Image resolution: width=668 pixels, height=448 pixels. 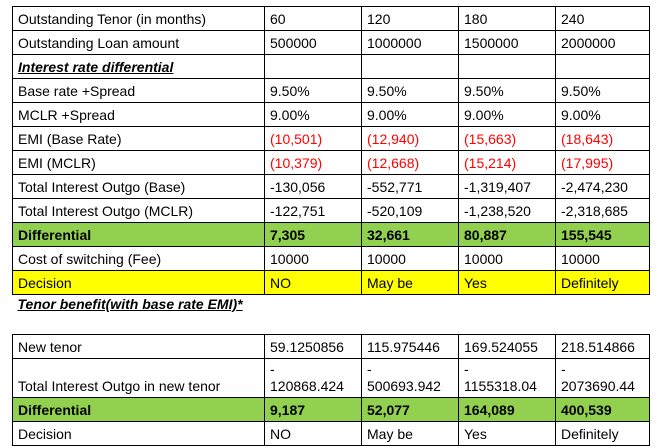 What do you see at coordinates (138, 258) in the screenshot?
I see `cell-label: Cost of switching (Fee)` at bounding box center [138, 258].